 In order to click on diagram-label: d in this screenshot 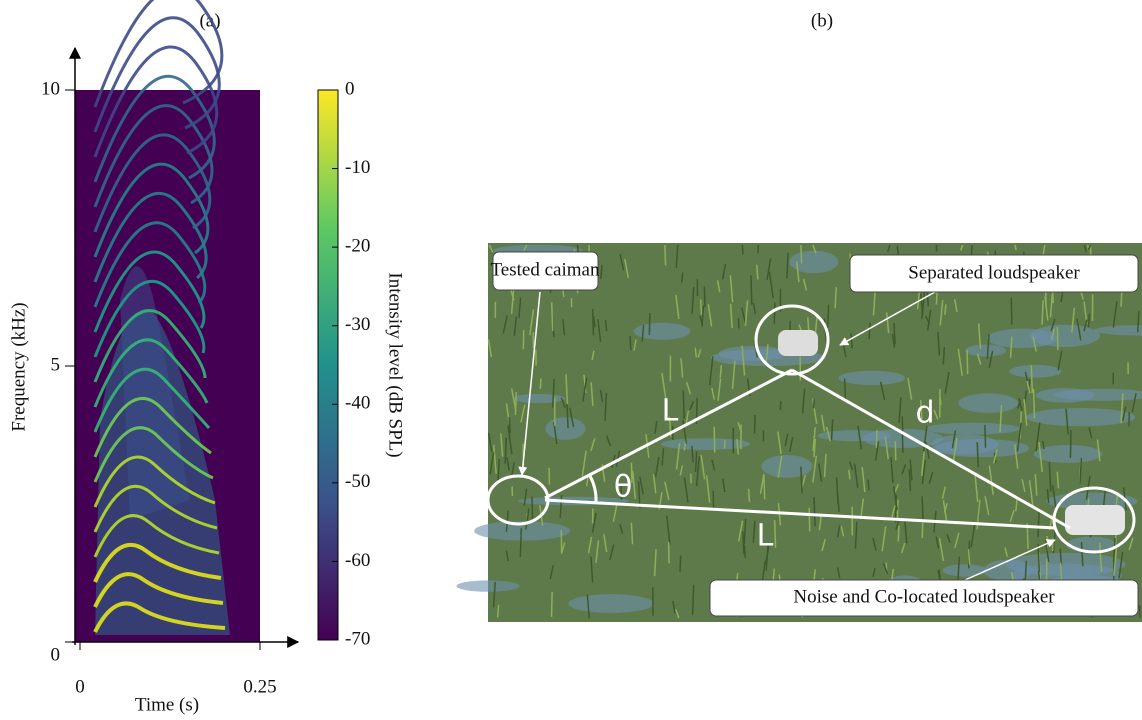, I will do `click(924, 413)`.